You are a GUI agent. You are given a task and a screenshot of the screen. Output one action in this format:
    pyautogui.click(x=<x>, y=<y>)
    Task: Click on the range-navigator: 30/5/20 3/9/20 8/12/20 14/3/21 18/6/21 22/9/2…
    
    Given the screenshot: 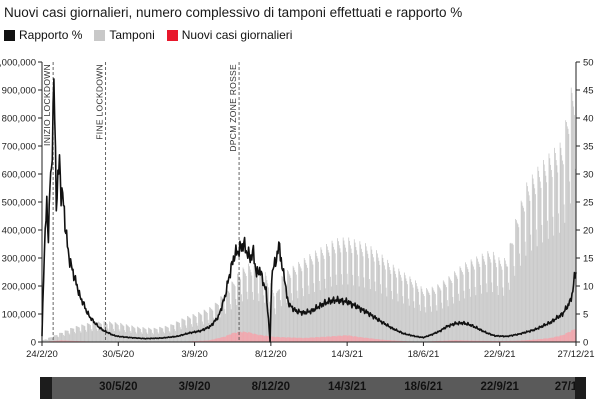 What is the action you would take?
    pyautogui.click(x=313, y=388)
    